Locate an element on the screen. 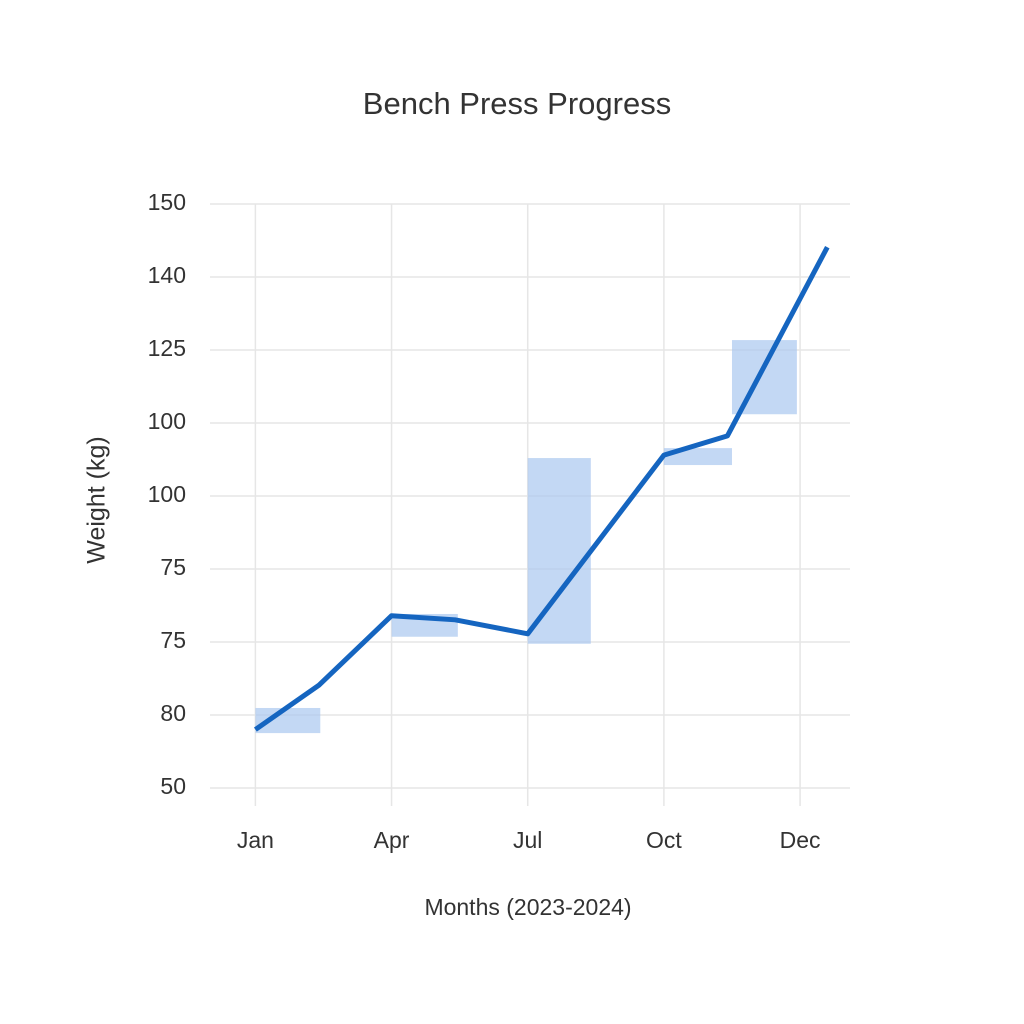  y-tick-label: 150 is located at coordinates (167, 202).